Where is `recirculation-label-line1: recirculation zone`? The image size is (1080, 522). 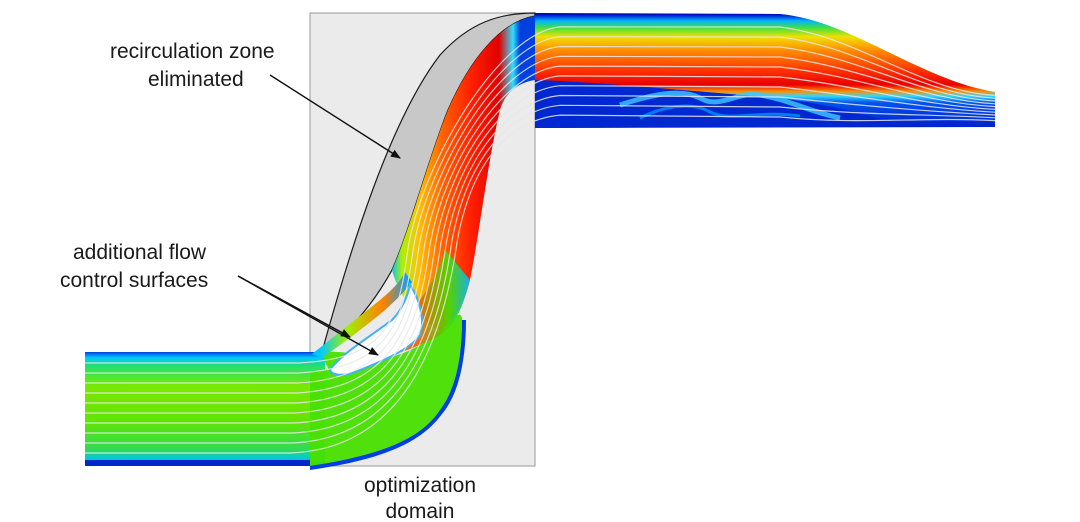
recirculation-label-line1: recirculation zone is located at coordinates (192, 51).